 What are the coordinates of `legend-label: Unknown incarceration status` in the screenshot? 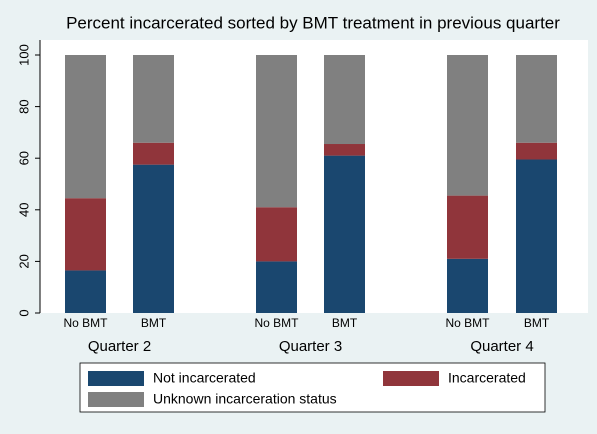 It's located at (245, 399).